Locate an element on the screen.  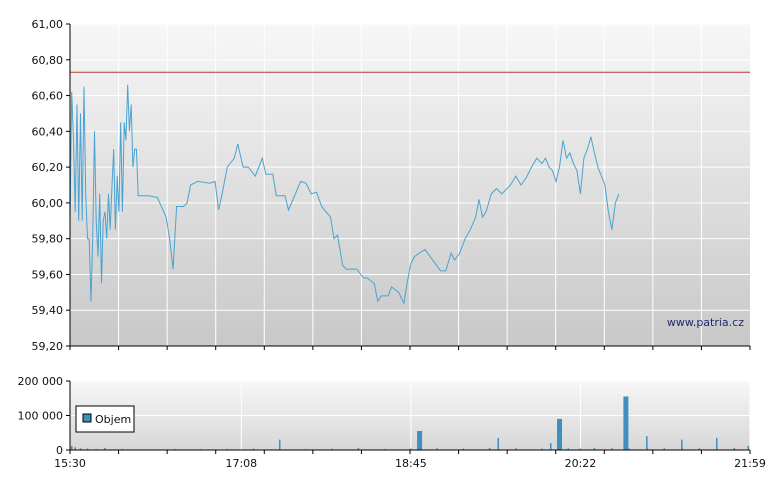
price-y-tick-label: 59,20 is located at coordinates (48, 346).